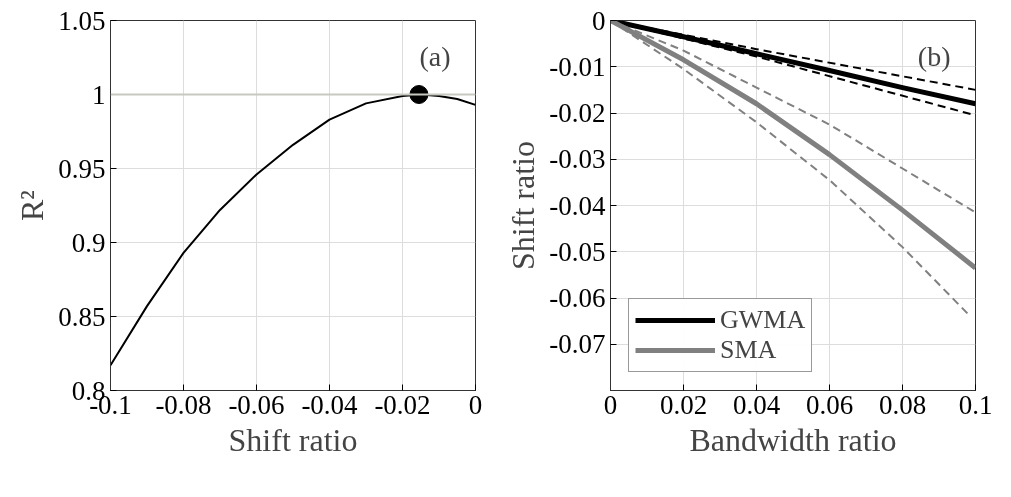 This screenshot has height=497, width=1011. Describe the element at coordinates (577, 344) in the screenshot. I see `y-tick-label: -0.07` at that location.